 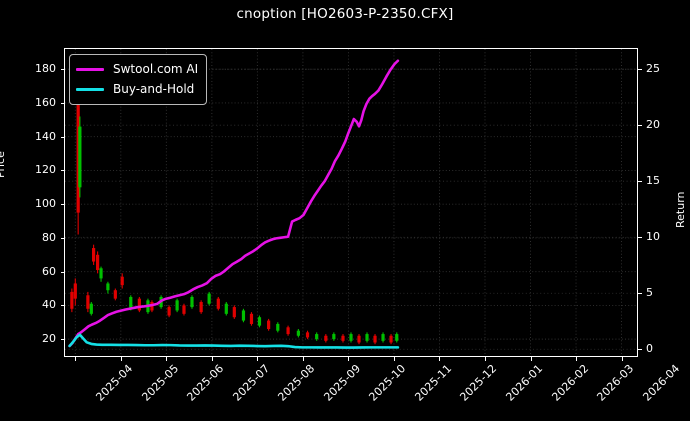 I want to click on y-axis-left-tick-label: 80, so click(x=49, y=237).